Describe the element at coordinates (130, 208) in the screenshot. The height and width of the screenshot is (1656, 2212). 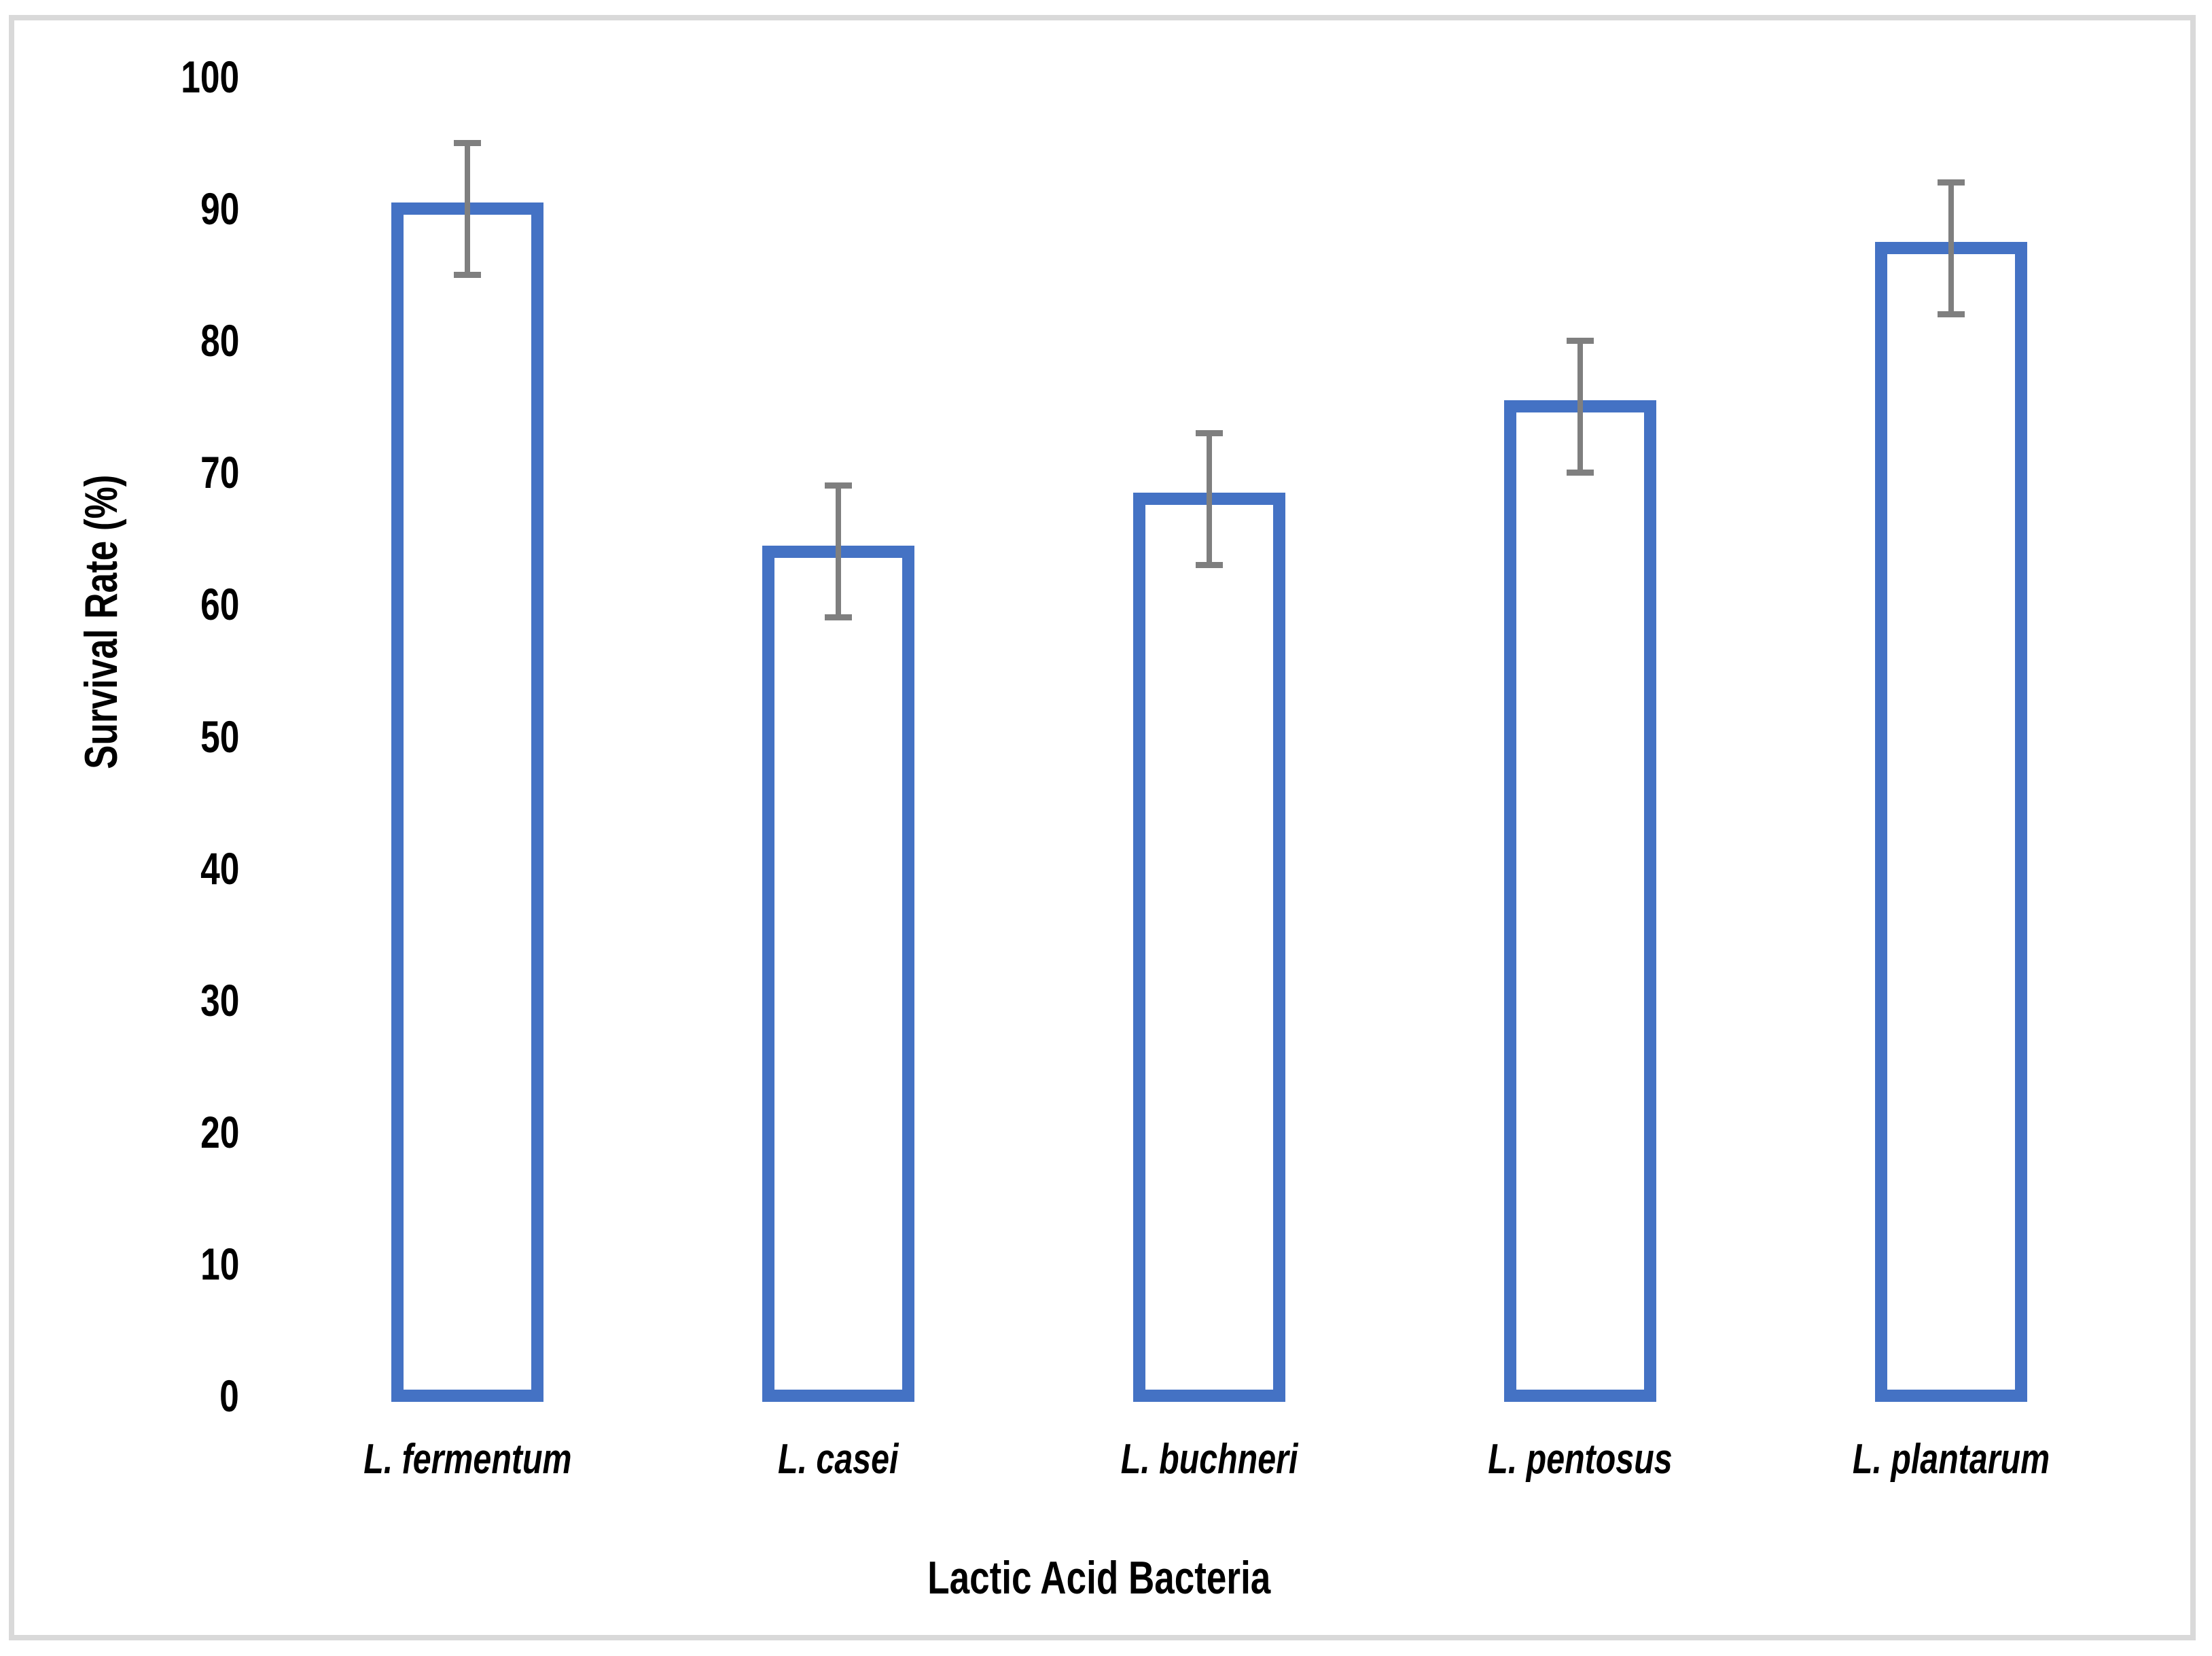
I see `y-tick-label: 90` at that location.